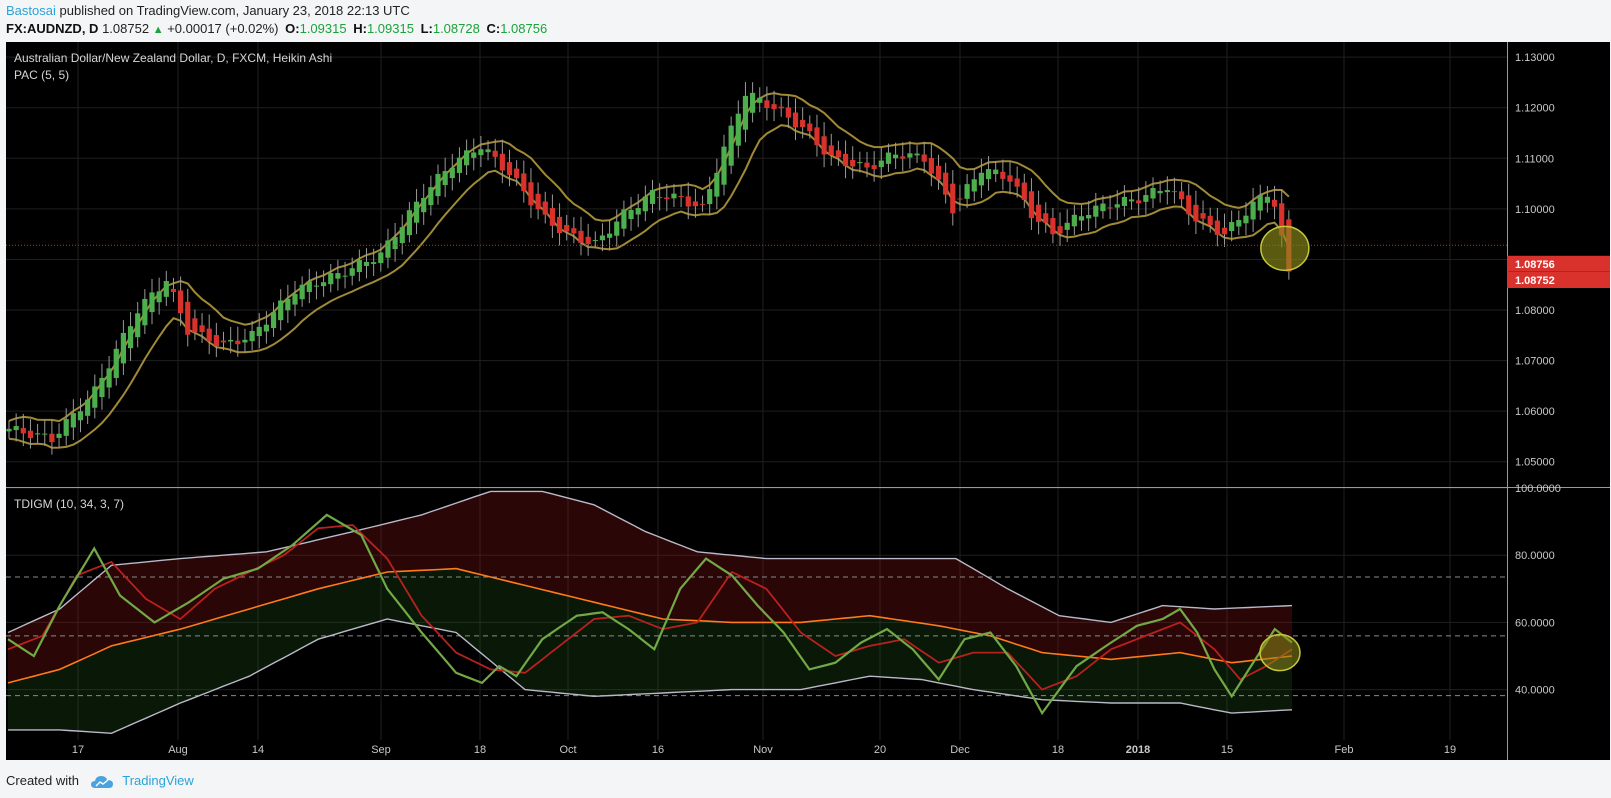 The width and height of the screenshot is (1611, 798). I want to click on x-tick-label: 20, so click(880, 750).